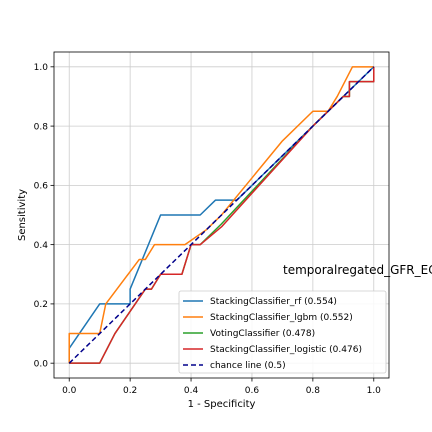 The image size is (432, 432). What do you see at coordinates (41, 127) in the screenshot?
I see `y-tick-label: 0.8` at bounding box center [41, 127].